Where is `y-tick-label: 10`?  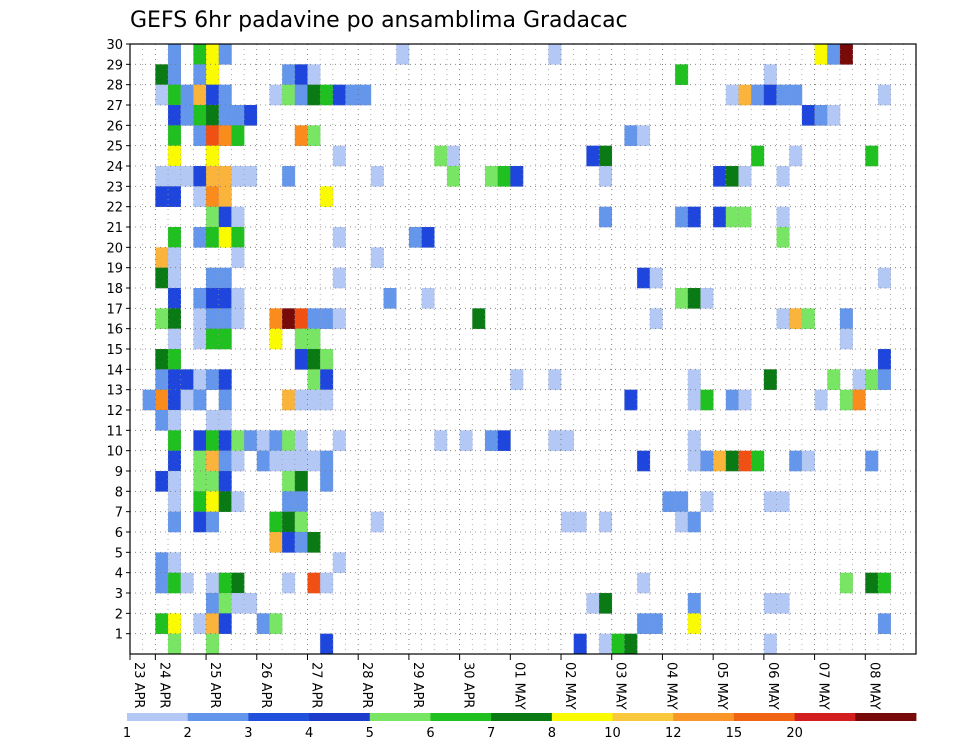
y-tick-label: 10 is located at coordinates (114, 452).